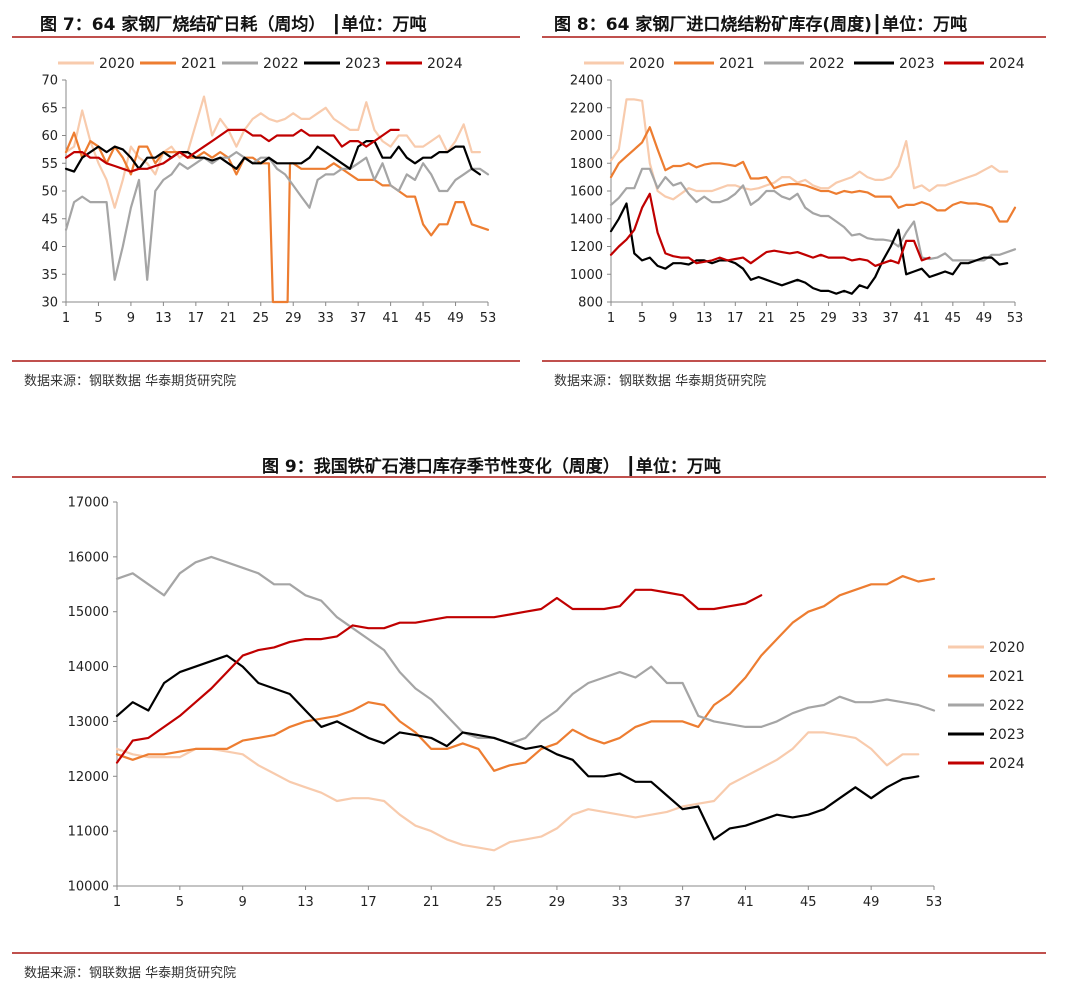 The width and height of the screenshot is (1080, 995). Describe the element at coordinates (49, 136) in the screenshot. I see `y-tick-label: 60` at that location.